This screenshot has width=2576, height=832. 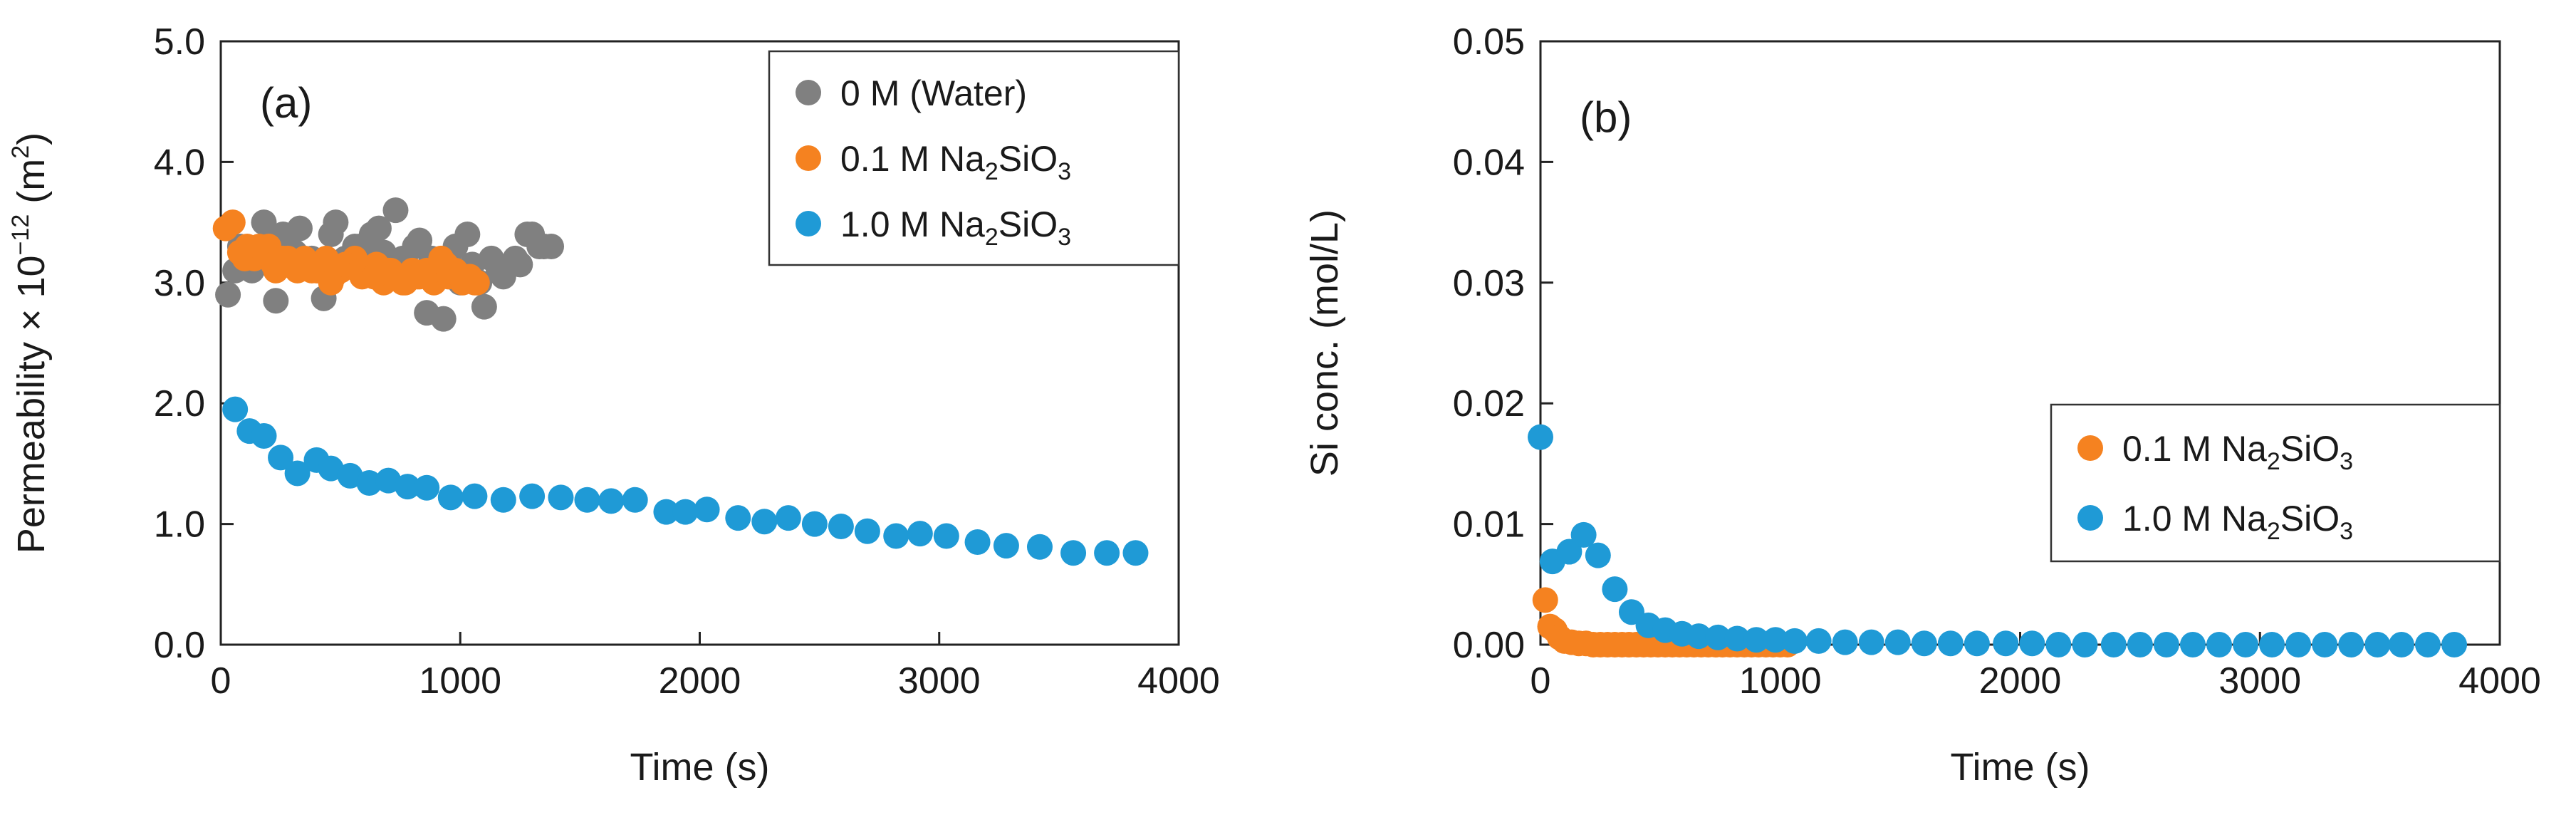 I want to click on legend-box, so click(x=2275, y=483).